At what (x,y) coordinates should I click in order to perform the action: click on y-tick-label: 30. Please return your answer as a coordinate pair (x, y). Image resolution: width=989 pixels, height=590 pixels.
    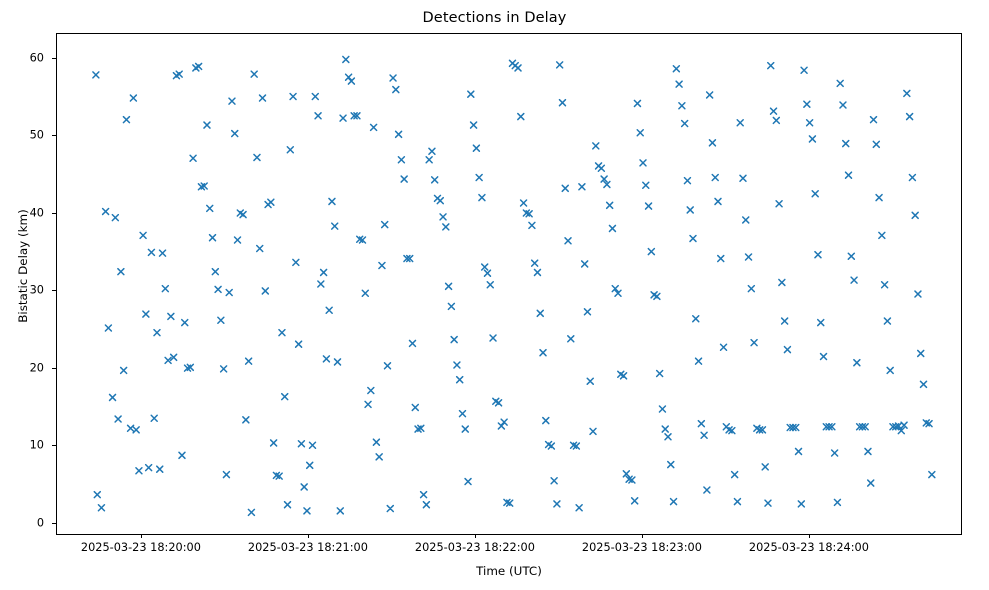
    Looking at the image, I should click on (36, 290).